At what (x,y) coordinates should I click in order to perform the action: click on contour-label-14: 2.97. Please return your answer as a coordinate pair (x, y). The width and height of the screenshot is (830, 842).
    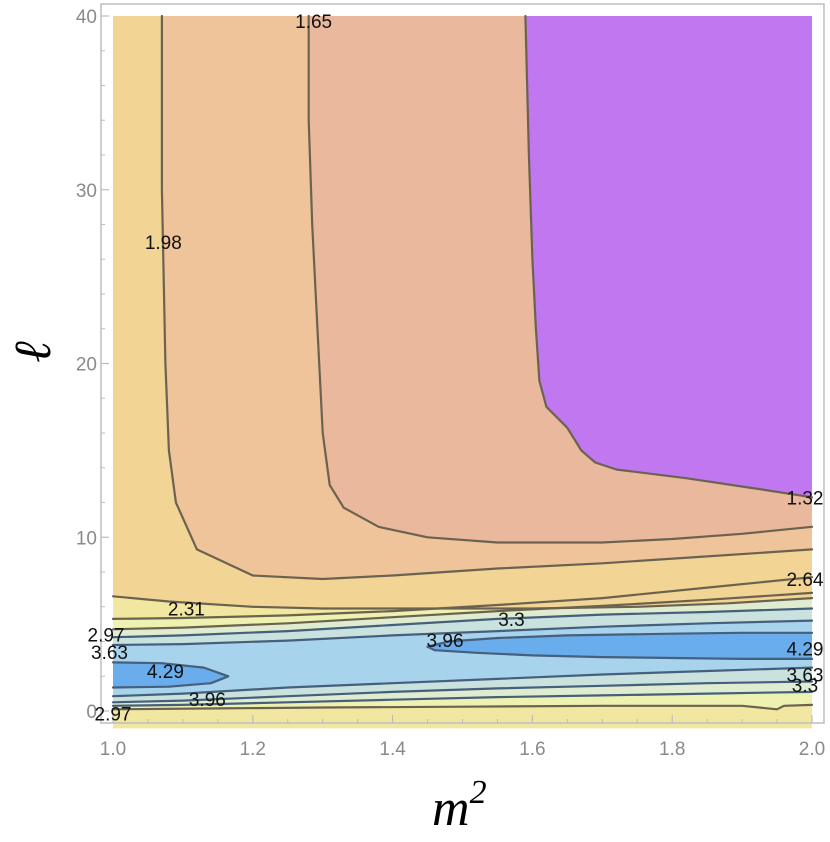
    Looking at the image, I should click on (113, 715).